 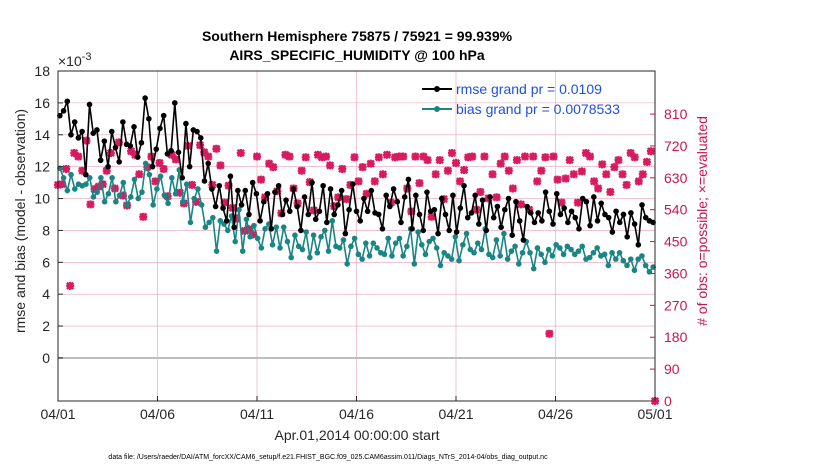 I want to click on chart-subtitle: AIRS_SPECIFIC_HUMIDITY @ 100 hPa, so click(x=357, y=55).